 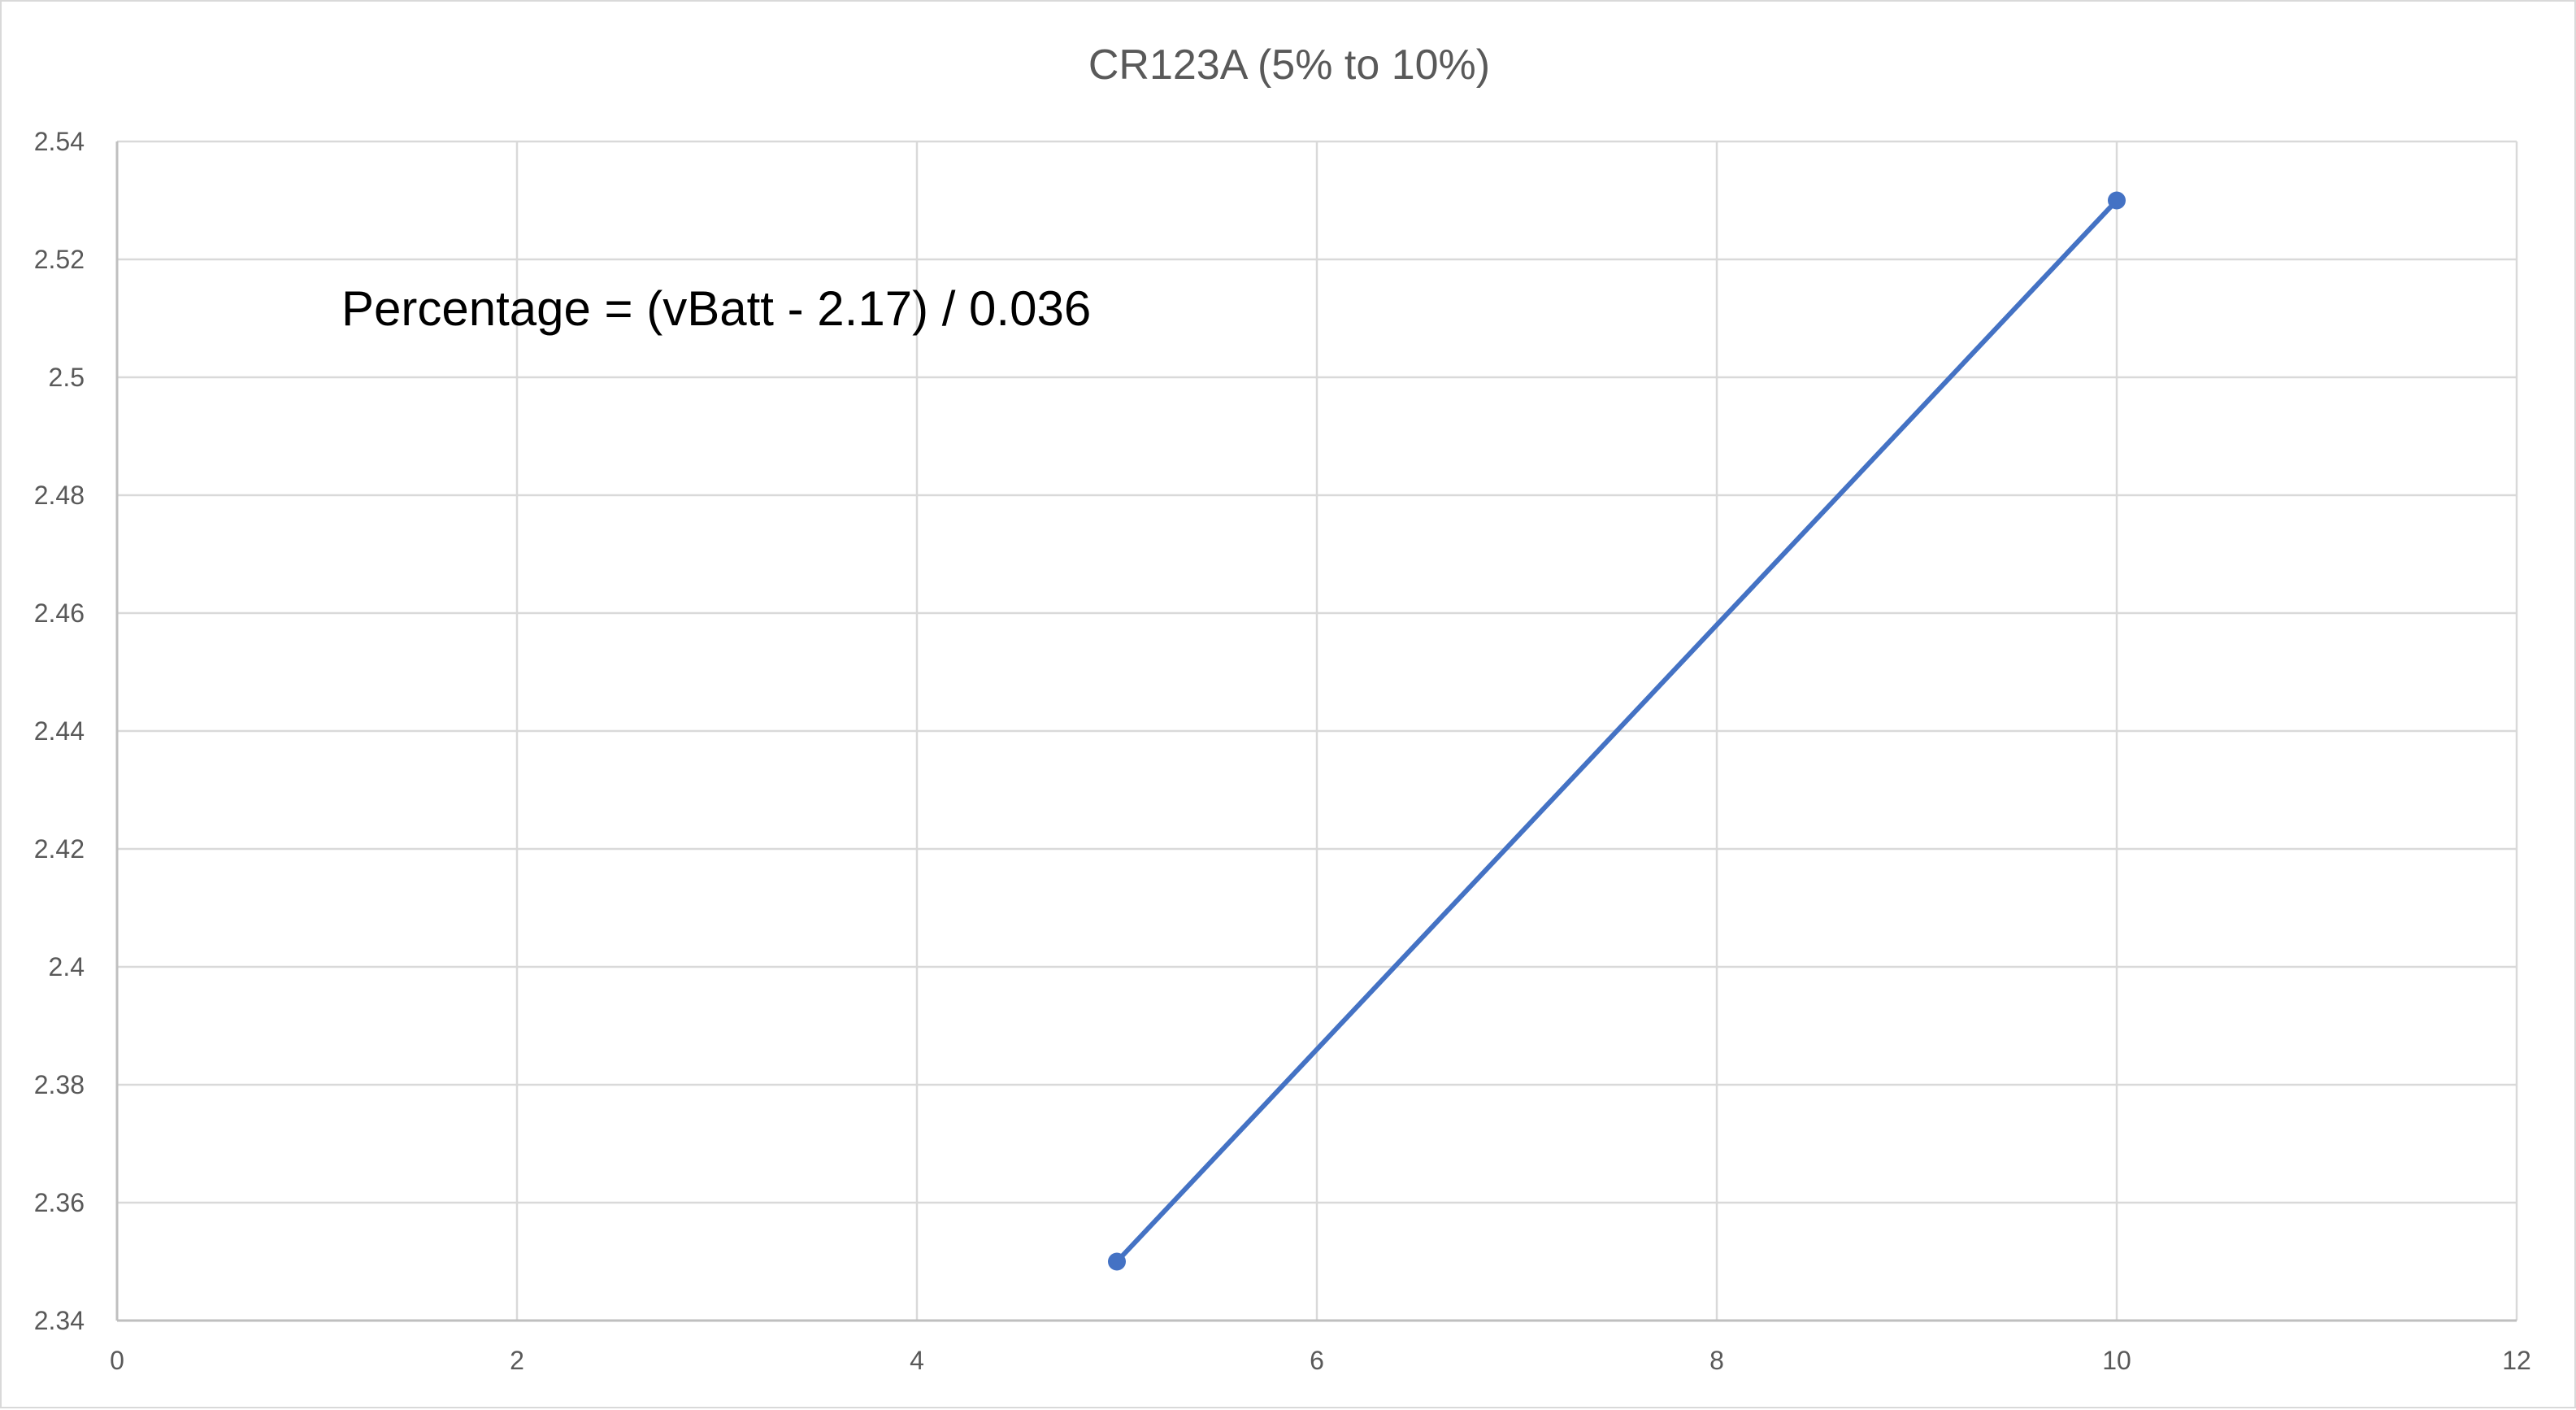 What do you see at coordinates (1716, 1361) in the screenshot?
I see `x-tick-label: 8` at bounding box center [1716, 1361].